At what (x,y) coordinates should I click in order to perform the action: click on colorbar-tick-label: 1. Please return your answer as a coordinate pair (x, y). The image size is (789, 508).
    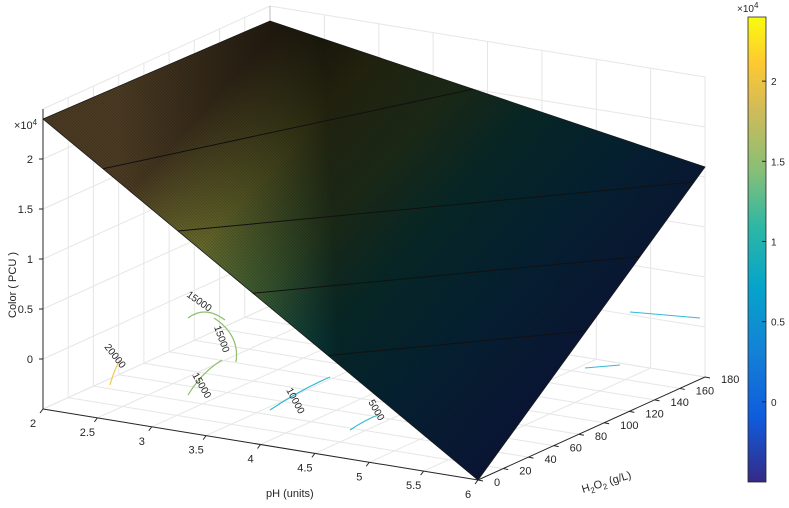
    Looking at the image, I should click on (774, 242).